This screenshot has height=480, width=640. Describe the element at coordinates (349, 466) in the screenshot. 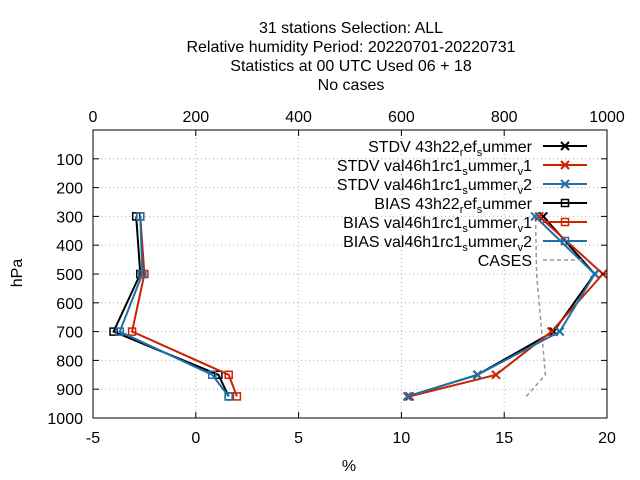

I see `x-axis-label: %` at that location.